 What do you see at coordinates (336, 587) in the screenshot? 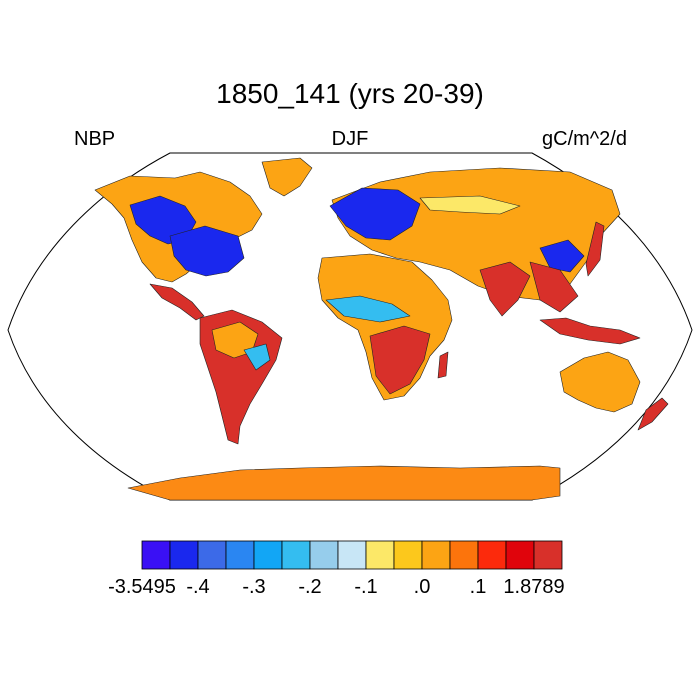
I see `colorbar-labels: -3.5495 -.4 -.3 -.2 -.1 .0 .1 1.8789` at bounding box center [336, 587].